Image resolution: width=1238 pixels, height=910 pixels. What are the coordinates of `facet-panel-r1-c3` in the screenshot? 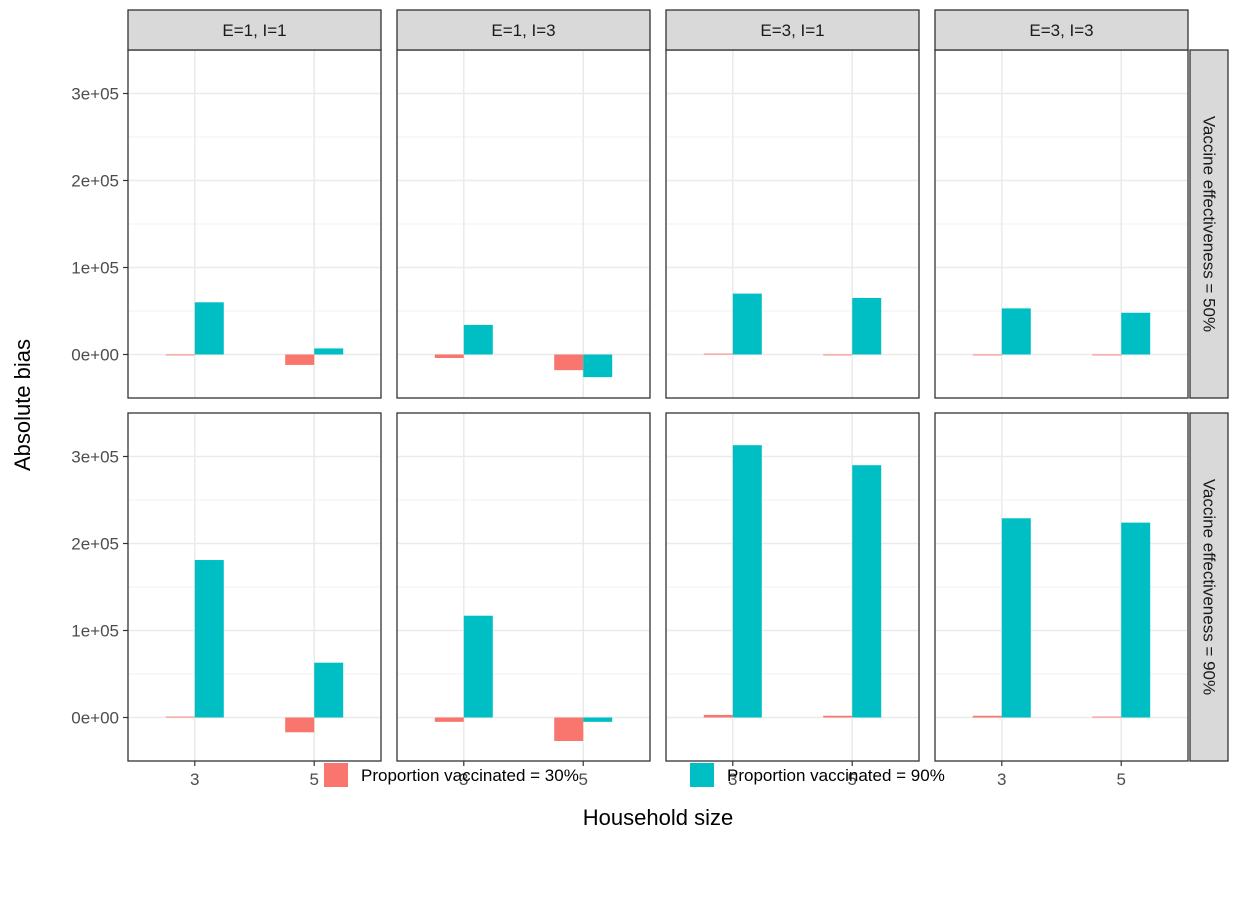 It's located at (792, 224).